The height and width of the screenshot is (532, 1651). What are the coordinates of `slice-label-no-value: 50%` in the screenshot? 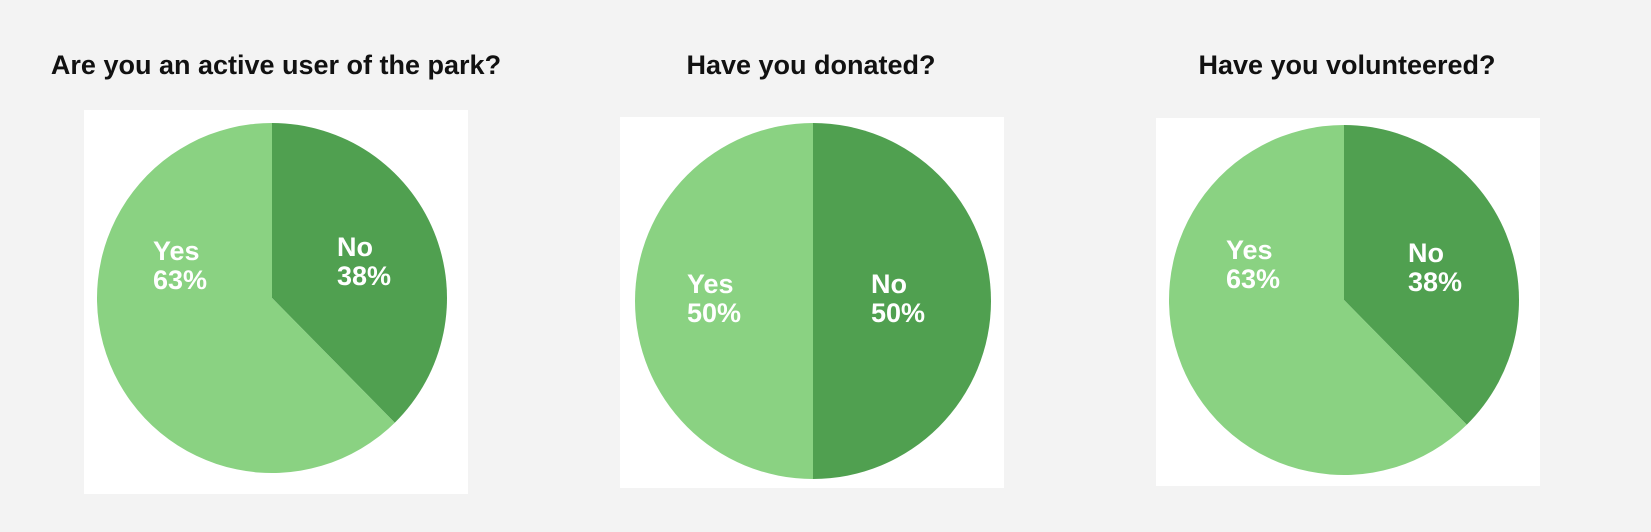 It's located at (898, 313).